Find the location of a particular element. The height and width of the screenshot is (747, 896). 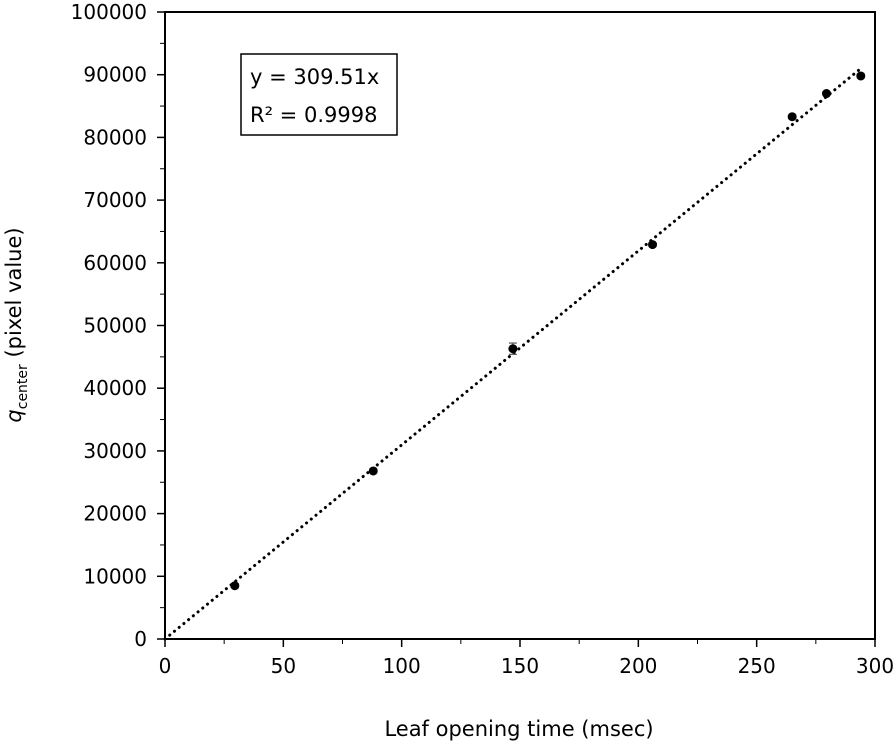

x-tick-label: 50 is located at coordinates (283, 666).